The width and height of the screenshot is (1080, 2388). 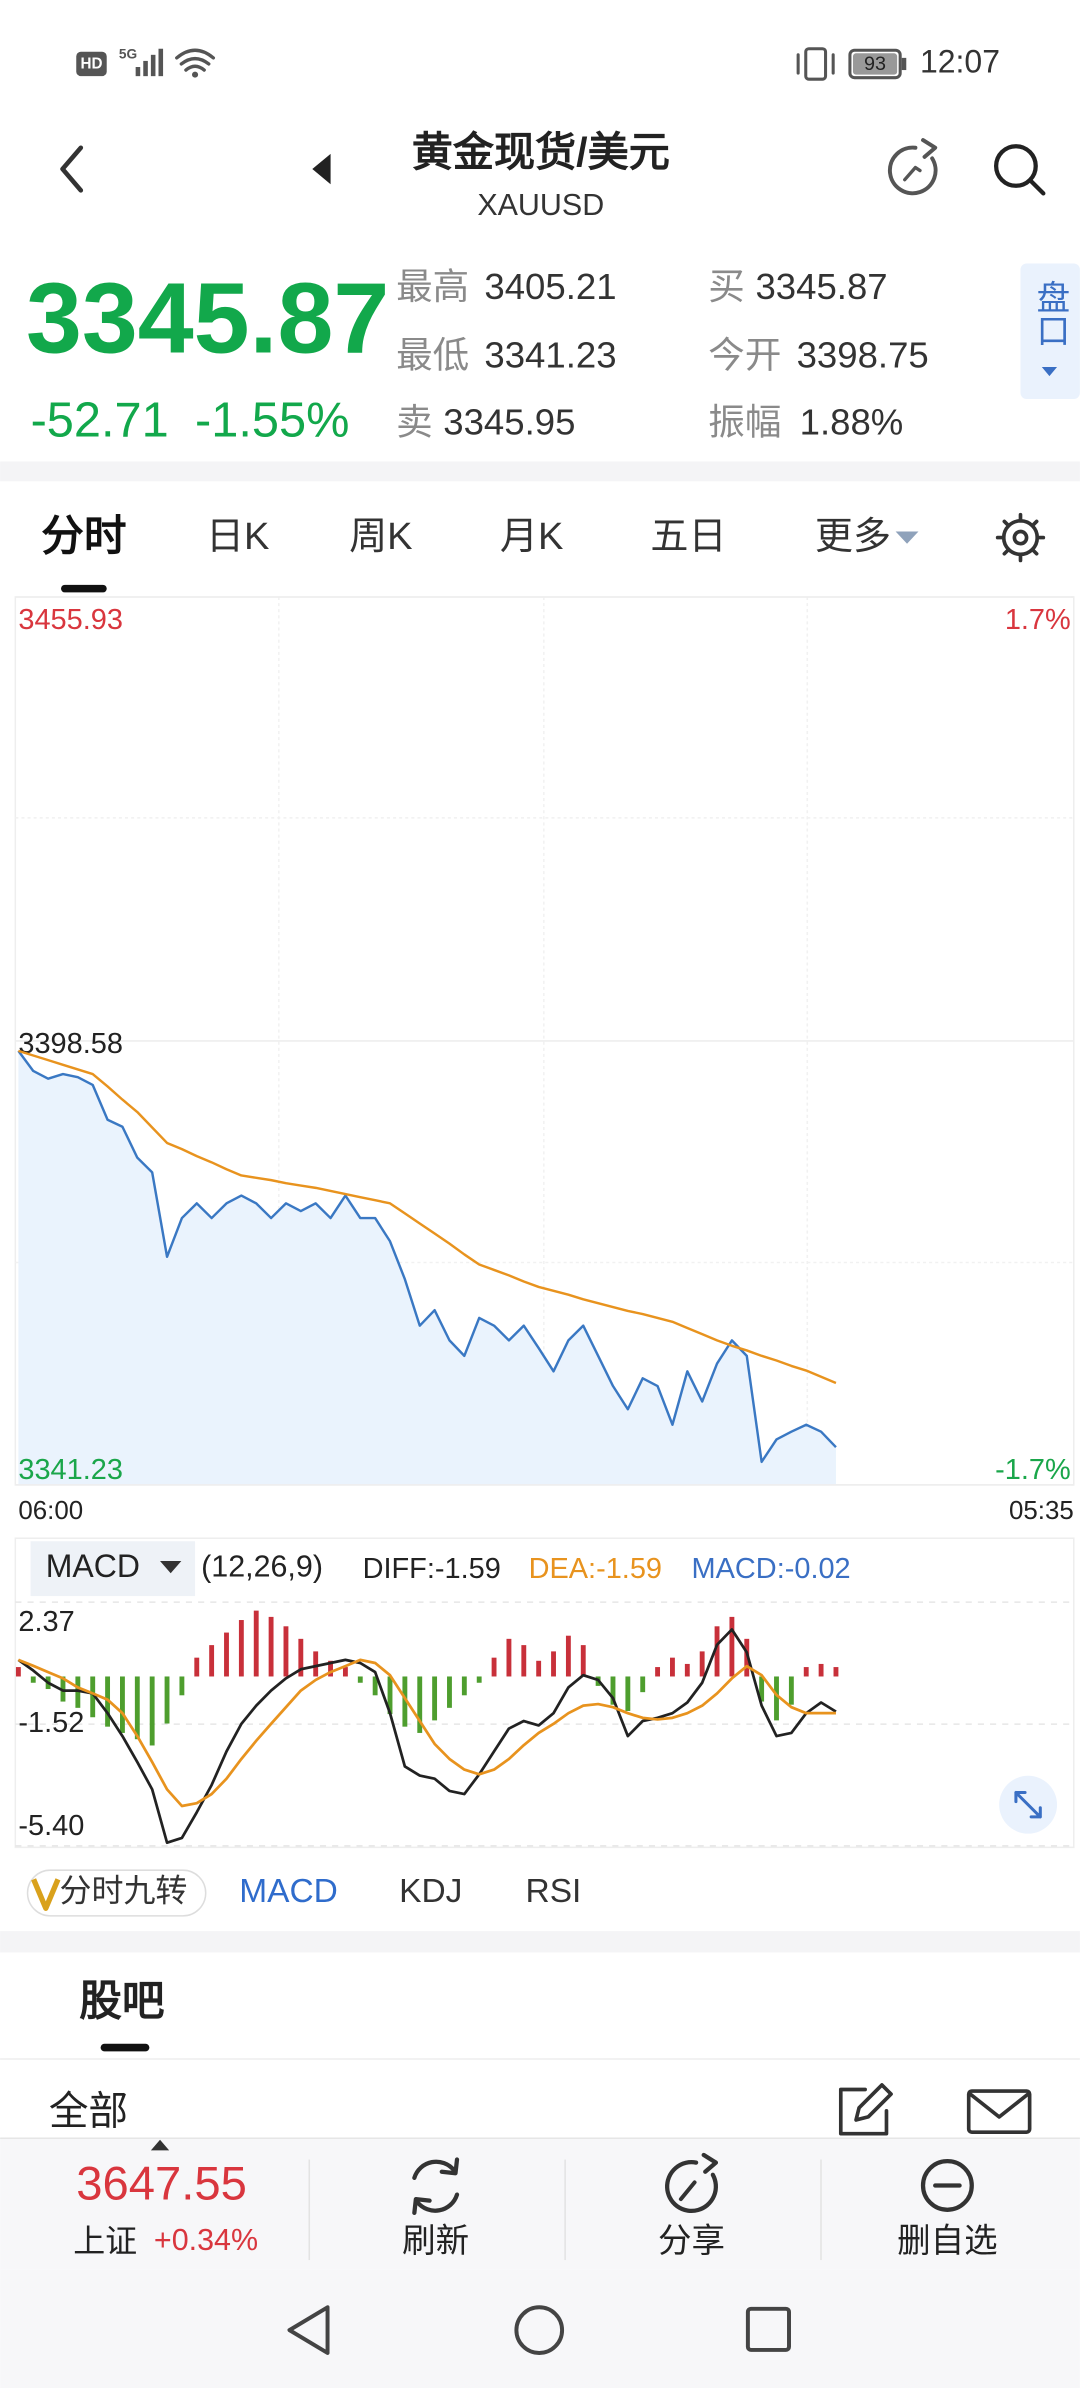 I want to click on nine-turn-pill, so click(x=116, y=1893).